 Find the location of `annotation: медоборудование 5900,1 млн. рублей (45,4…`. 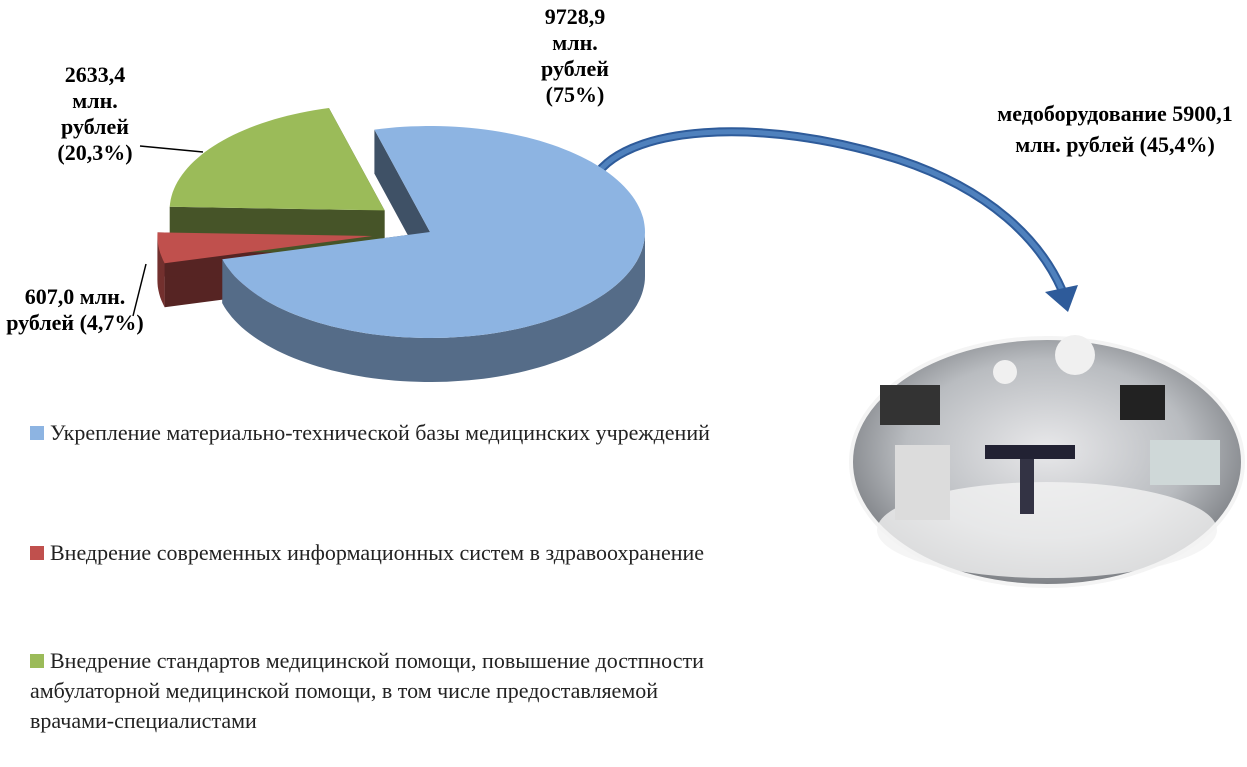

annotation: медоборудование 5900,1 млн. рублей (45,4… is located at coordinates (1115, 129).